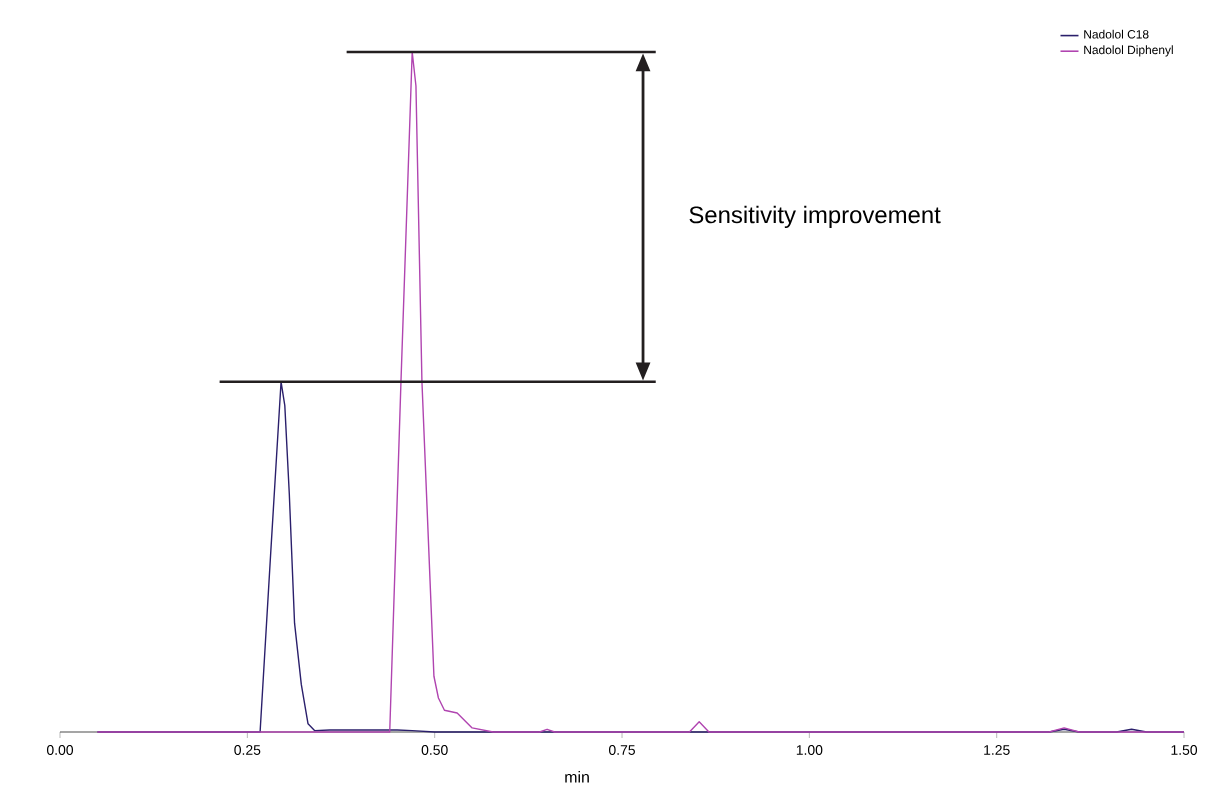 The width and height of the screenshot is (1210, 800). What do you see at coordinates (815, 217) in the screenshot?
I see `annotation: Sensitivity improvement` at bounding box center [815, 217].